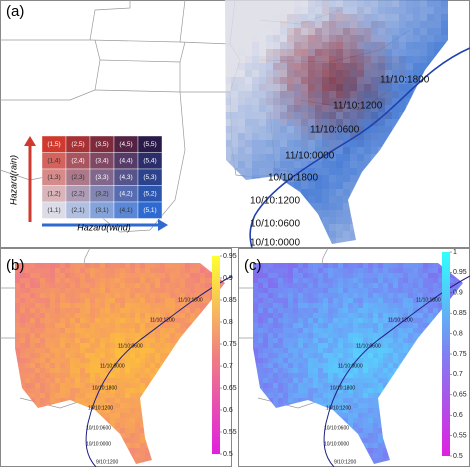 The image size is (470, 467). I want to click on colorbar-tick-label: 0.55, so click(230, 432).